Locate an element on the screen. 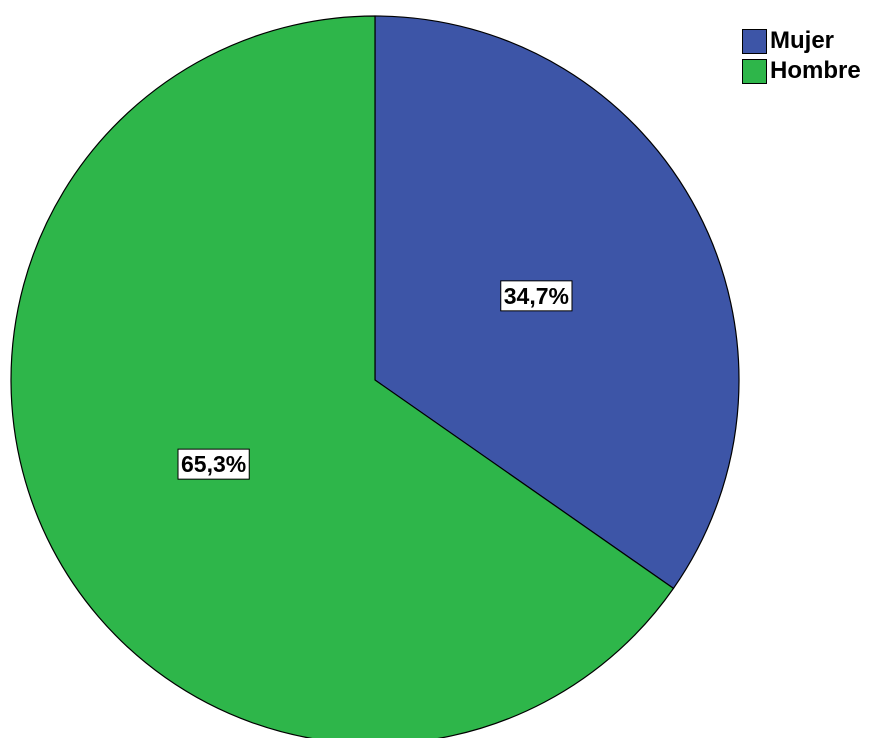  legend-item-hombre: Hombre is located at coordinates (801, 71).